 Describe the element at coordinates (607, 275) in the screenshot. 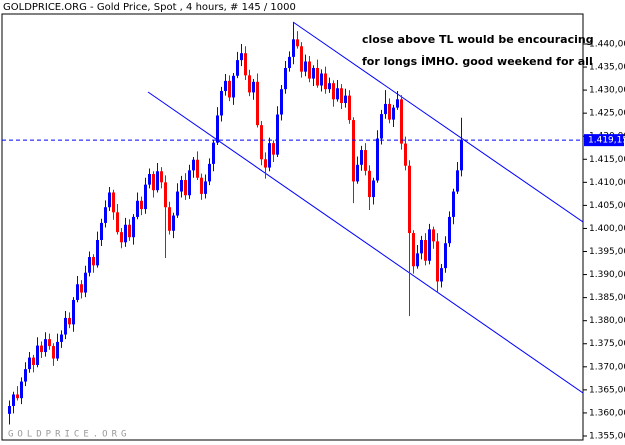

I see `y-tick-label: 1.390,000` at that location.